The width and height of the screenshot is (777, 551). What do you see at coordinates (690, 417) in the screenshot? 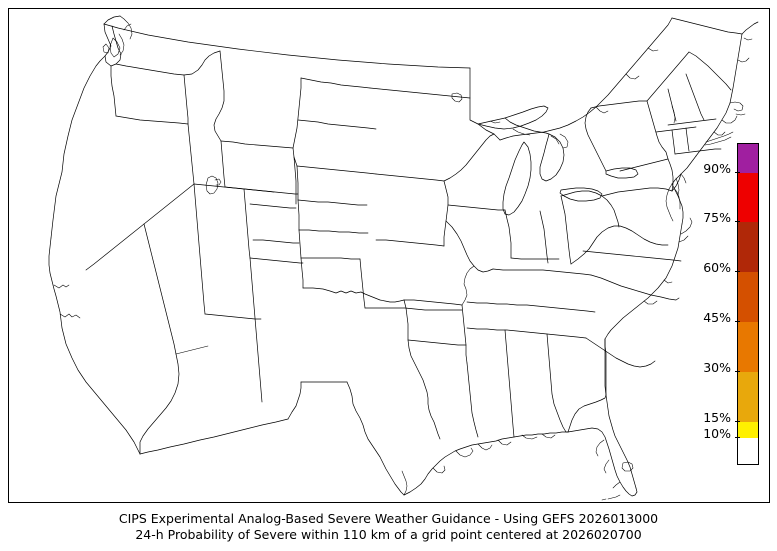
I see `colorbar-tick-15: 15%` at bounding box center [690, 417].